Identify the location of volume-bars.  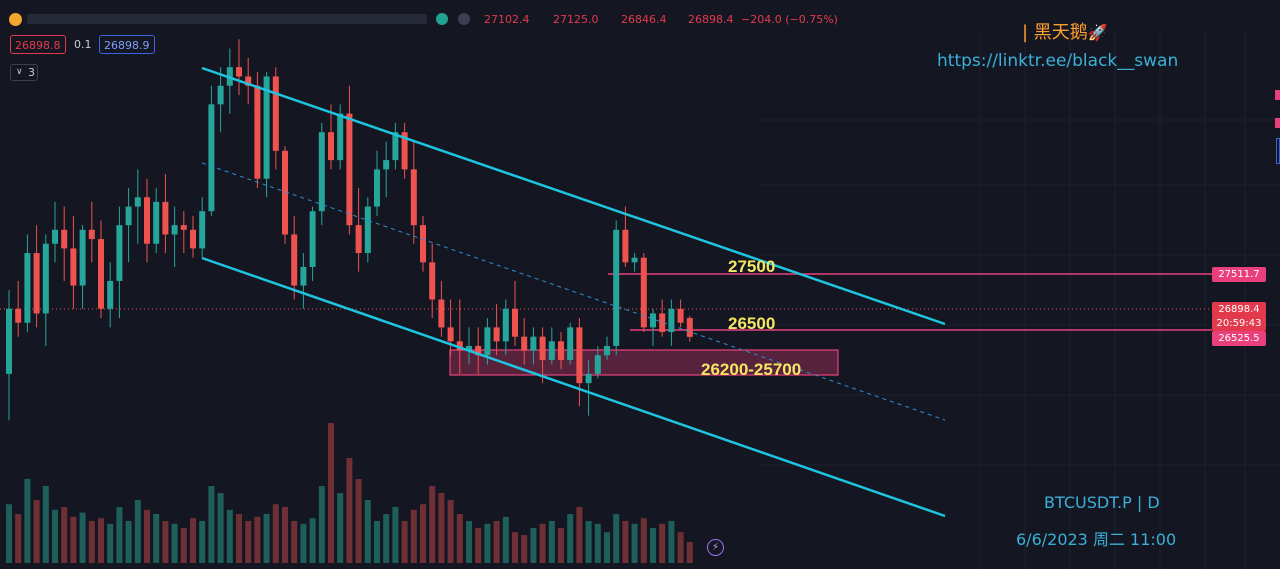
(349, 493).